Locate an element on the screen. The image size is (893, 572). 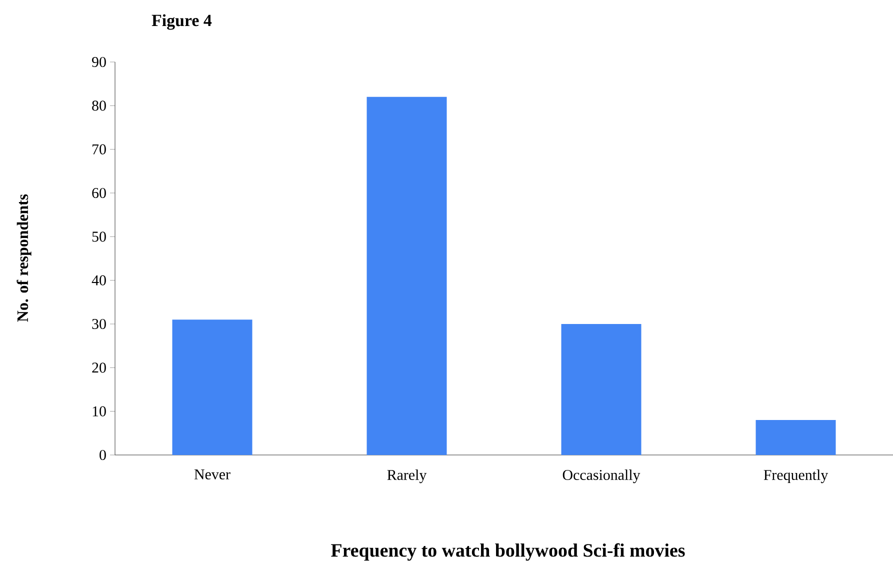
y-tick-label: 80 is located at coordinates (99, 105).